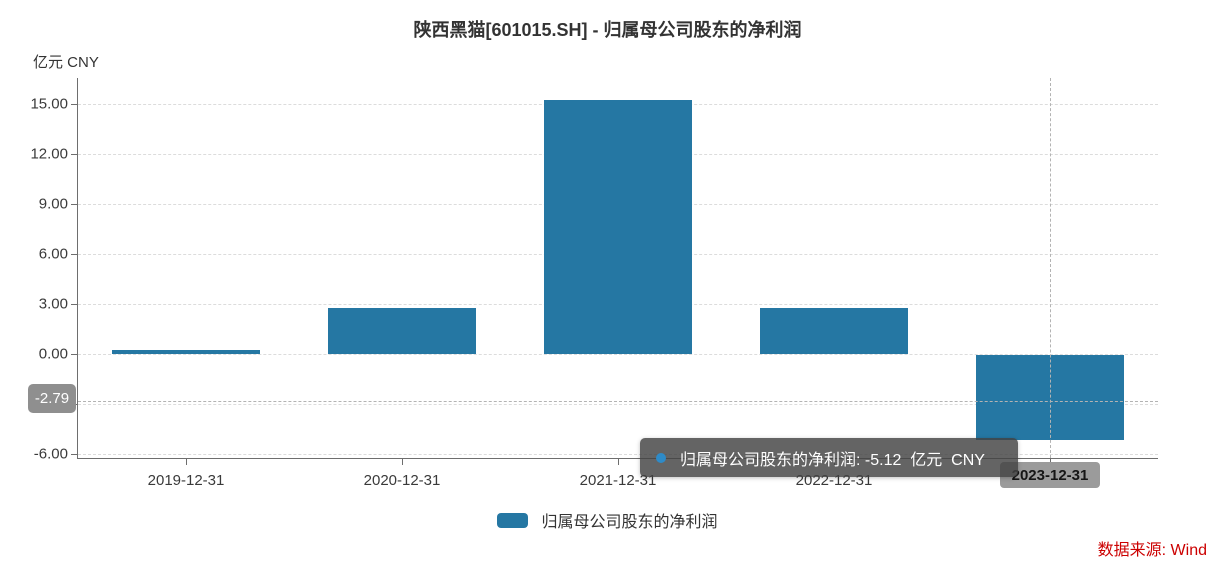 This screenshot has height=576, width=1215. I want to click on x-axis-tick-label: 2019-12-31, so click(186, 480).